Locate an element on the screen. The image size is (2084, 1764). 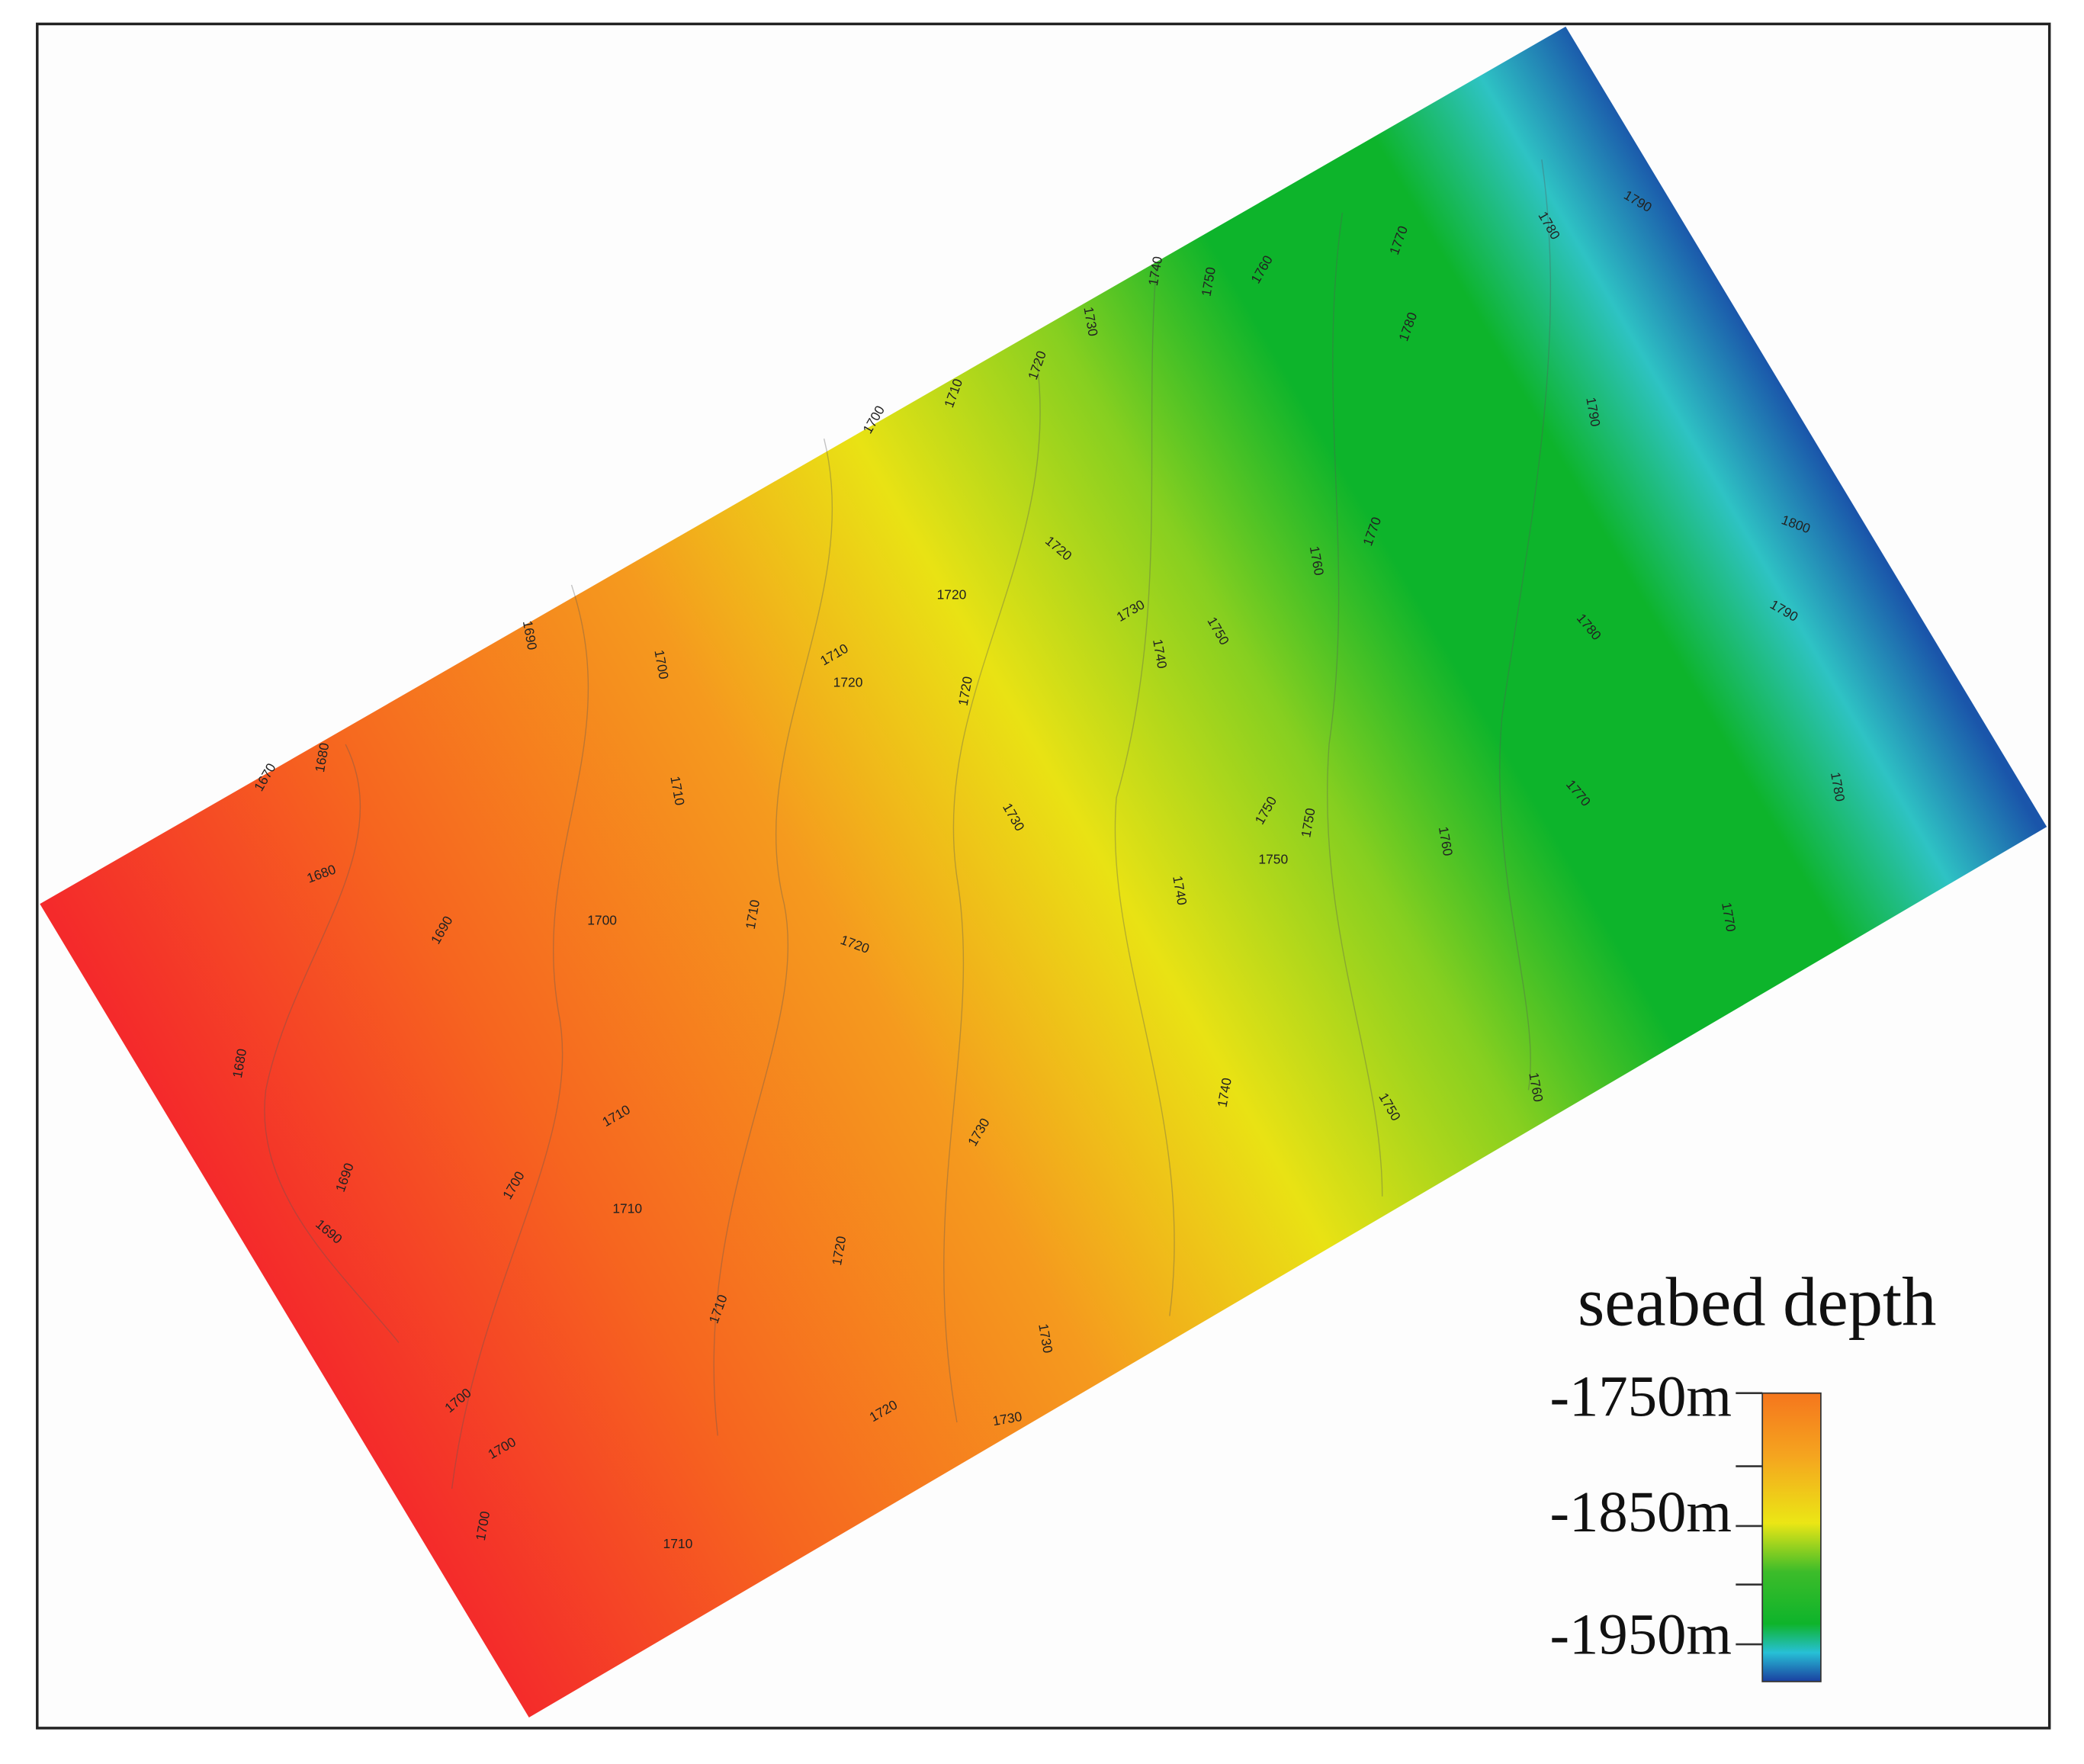
contour-label: 1750 is located at coordinates (1273, 858).